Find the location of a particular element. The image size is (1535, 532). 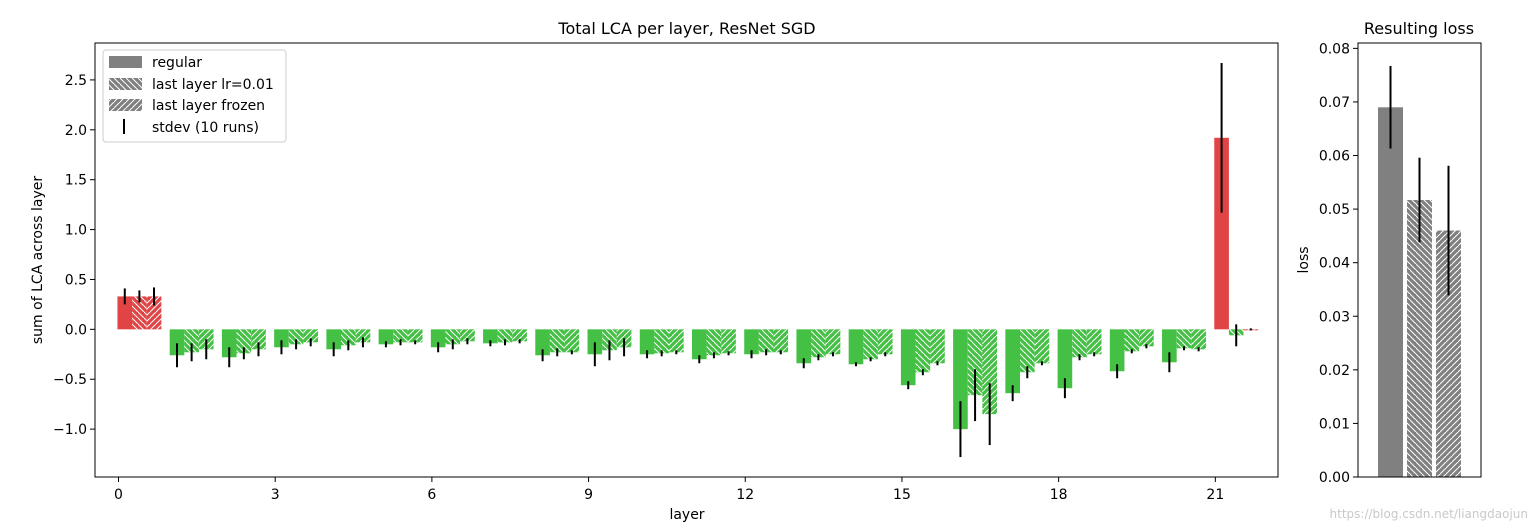

legend-swatch-frozen-hatch is located at coordinates (125, 105).